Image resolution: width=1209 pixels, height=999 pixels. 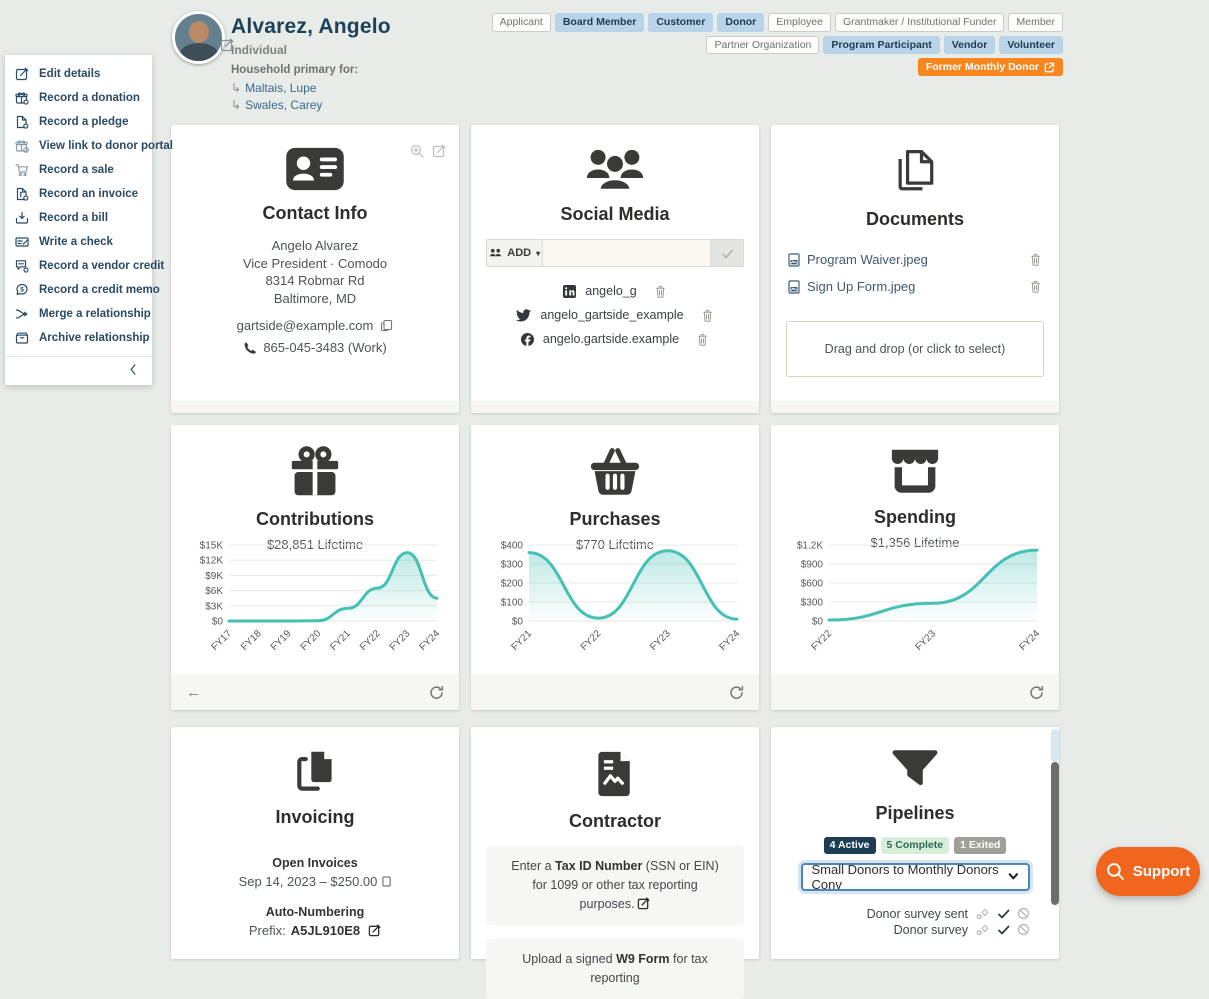 I want to click on tag-volunteer: Volunteer, so click(x=1031, y=44).